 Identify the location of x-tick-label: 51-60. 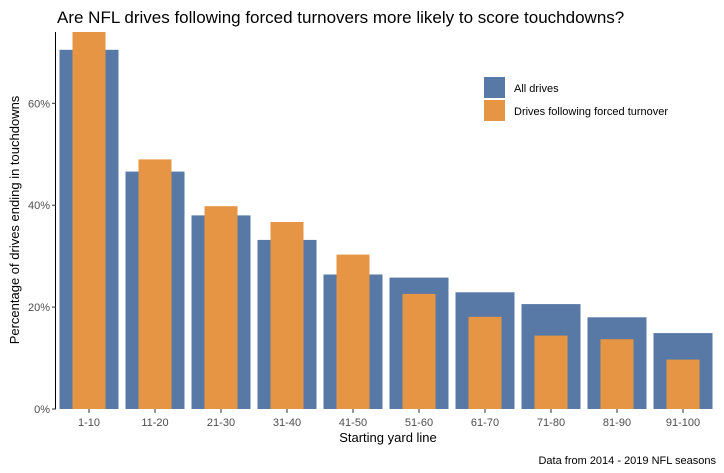
(419, 423).